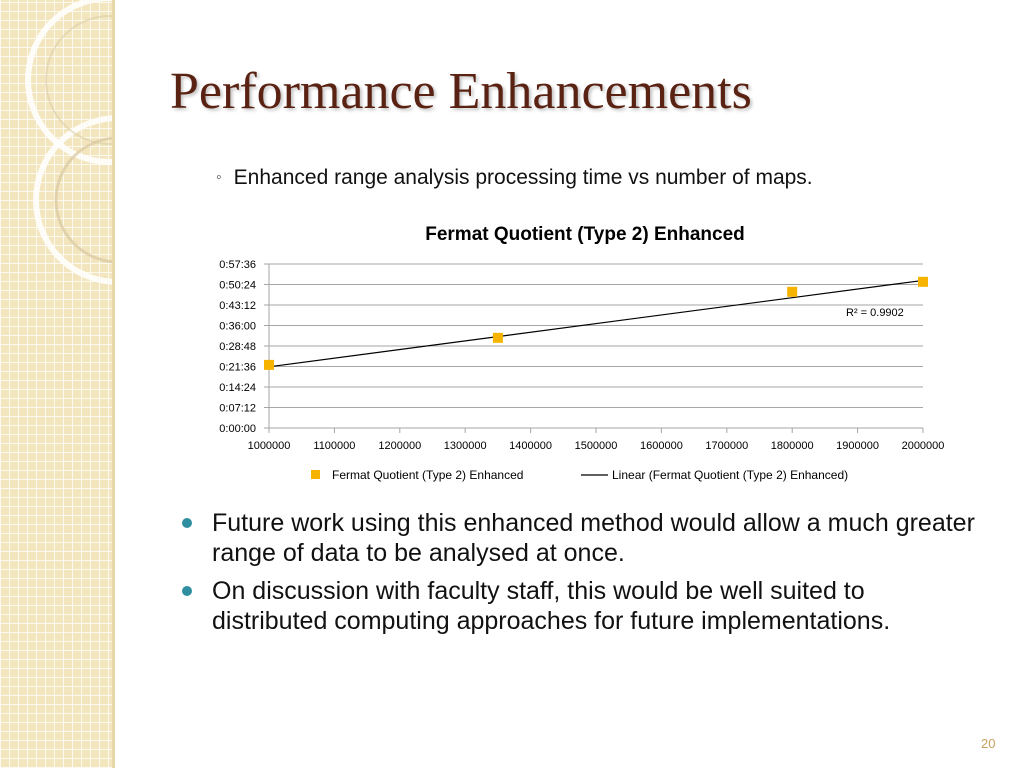  I want to click on data-points, so click(596, 323).